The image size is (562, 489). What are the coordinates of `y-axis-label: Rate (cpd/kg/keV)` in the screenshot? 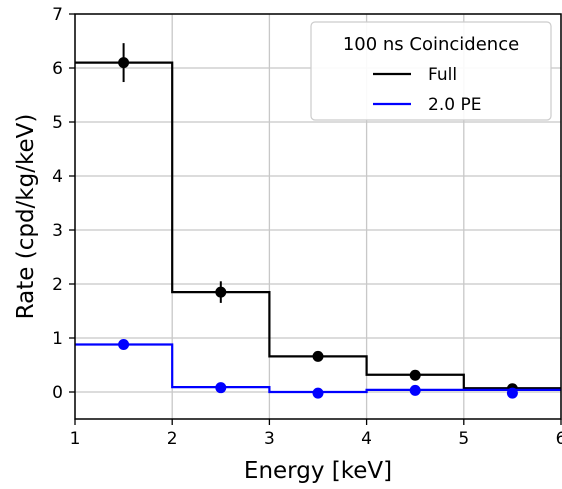 It's located at (26, 217).